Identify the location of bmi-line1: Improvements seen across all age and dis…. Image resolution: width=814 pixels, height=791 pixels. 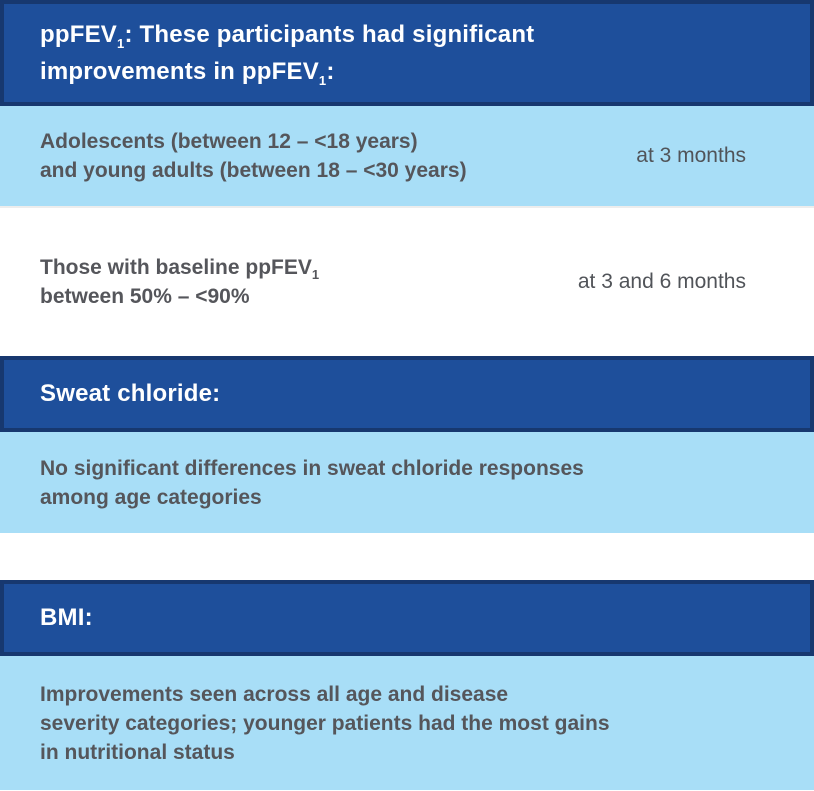
(274, 694).